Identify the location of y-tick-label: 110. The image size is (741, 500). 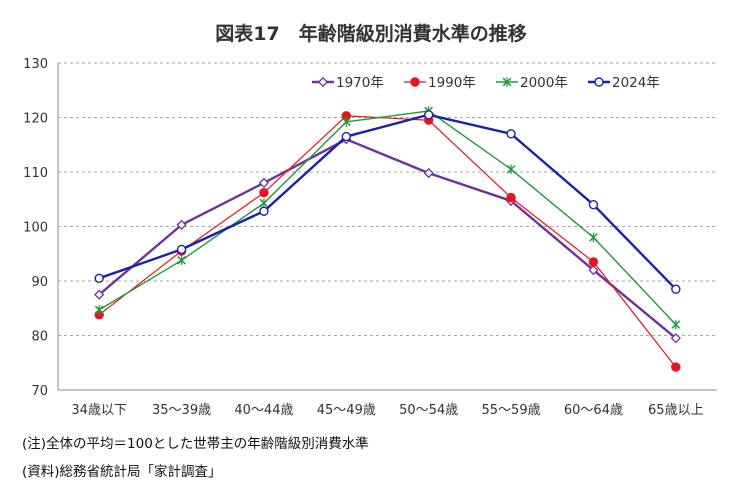
(35, 173).